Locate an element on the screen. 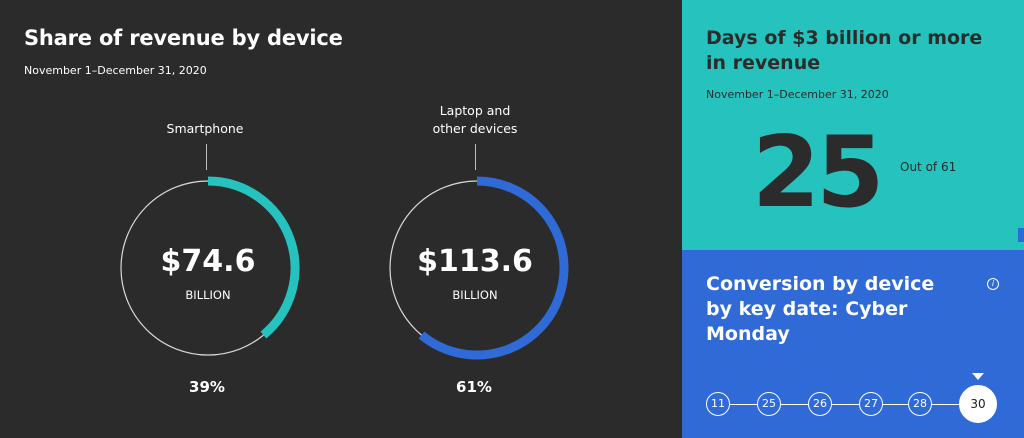 Image resolution: width=1024 pixels, height=438 pixels. days-count: 25 is located at coordinates (818, 173).